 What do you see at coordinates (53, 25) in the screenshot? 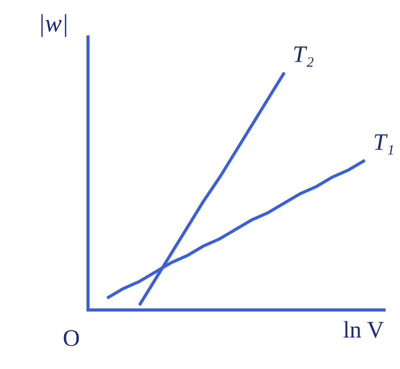
I see `y-axis-title: |w|` at bounding box center [53, 25].